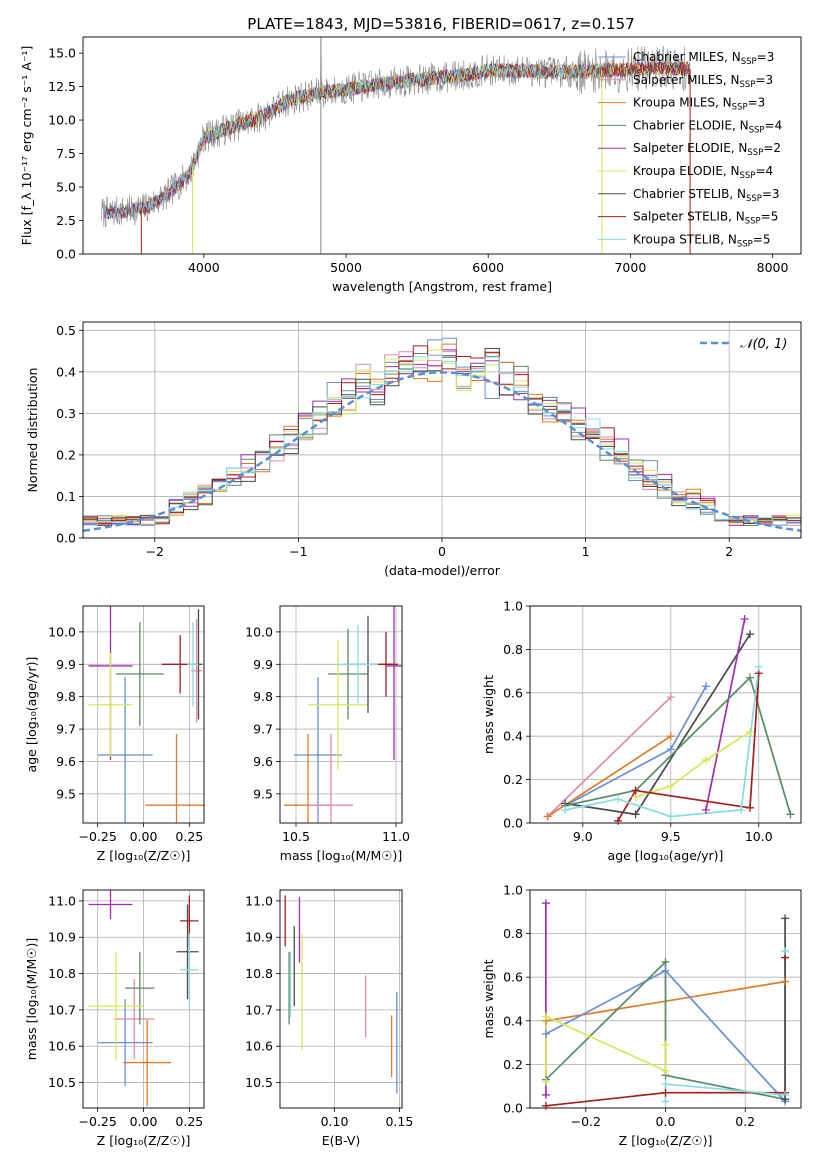  I want to click on age-vs-Z-ytick-label: 9.6, so click(66, 761).